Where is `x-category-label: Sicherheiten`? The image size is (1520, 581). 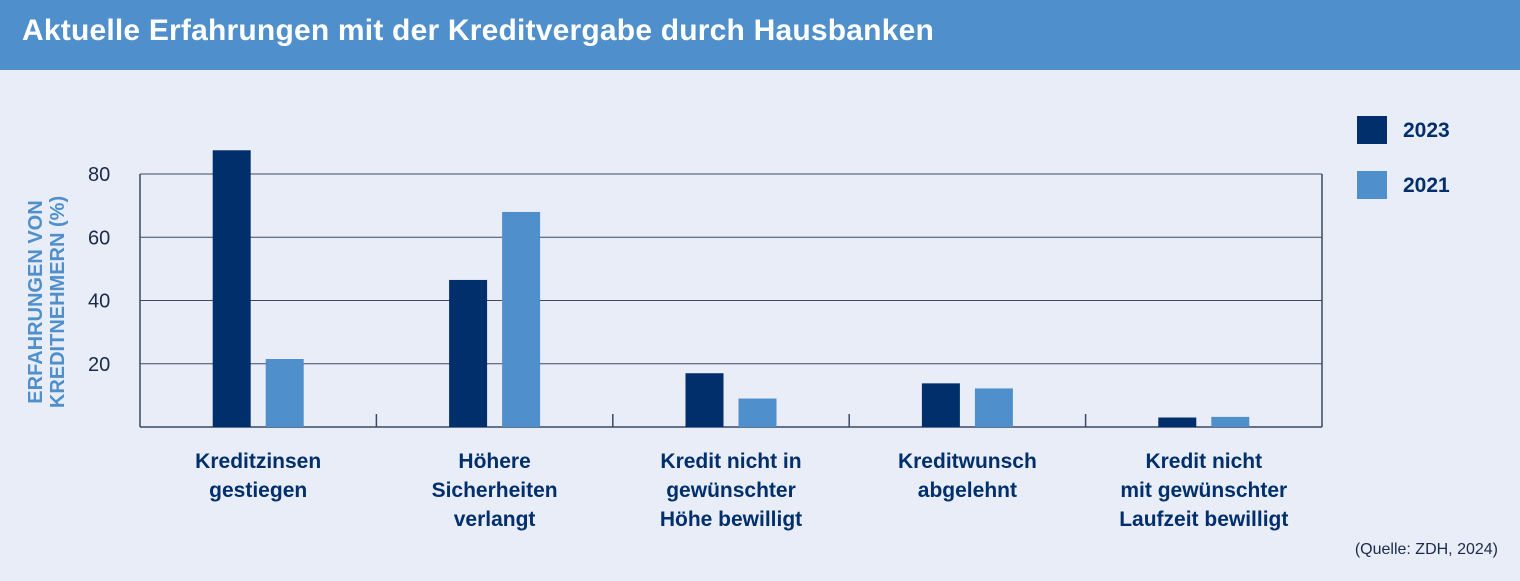
x-category-label: Sicherheiten is located at coordinates (495, 490).